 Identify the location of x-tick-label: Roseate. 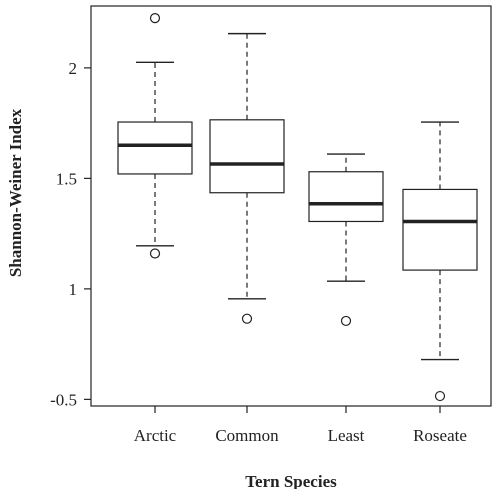
(440, 435).